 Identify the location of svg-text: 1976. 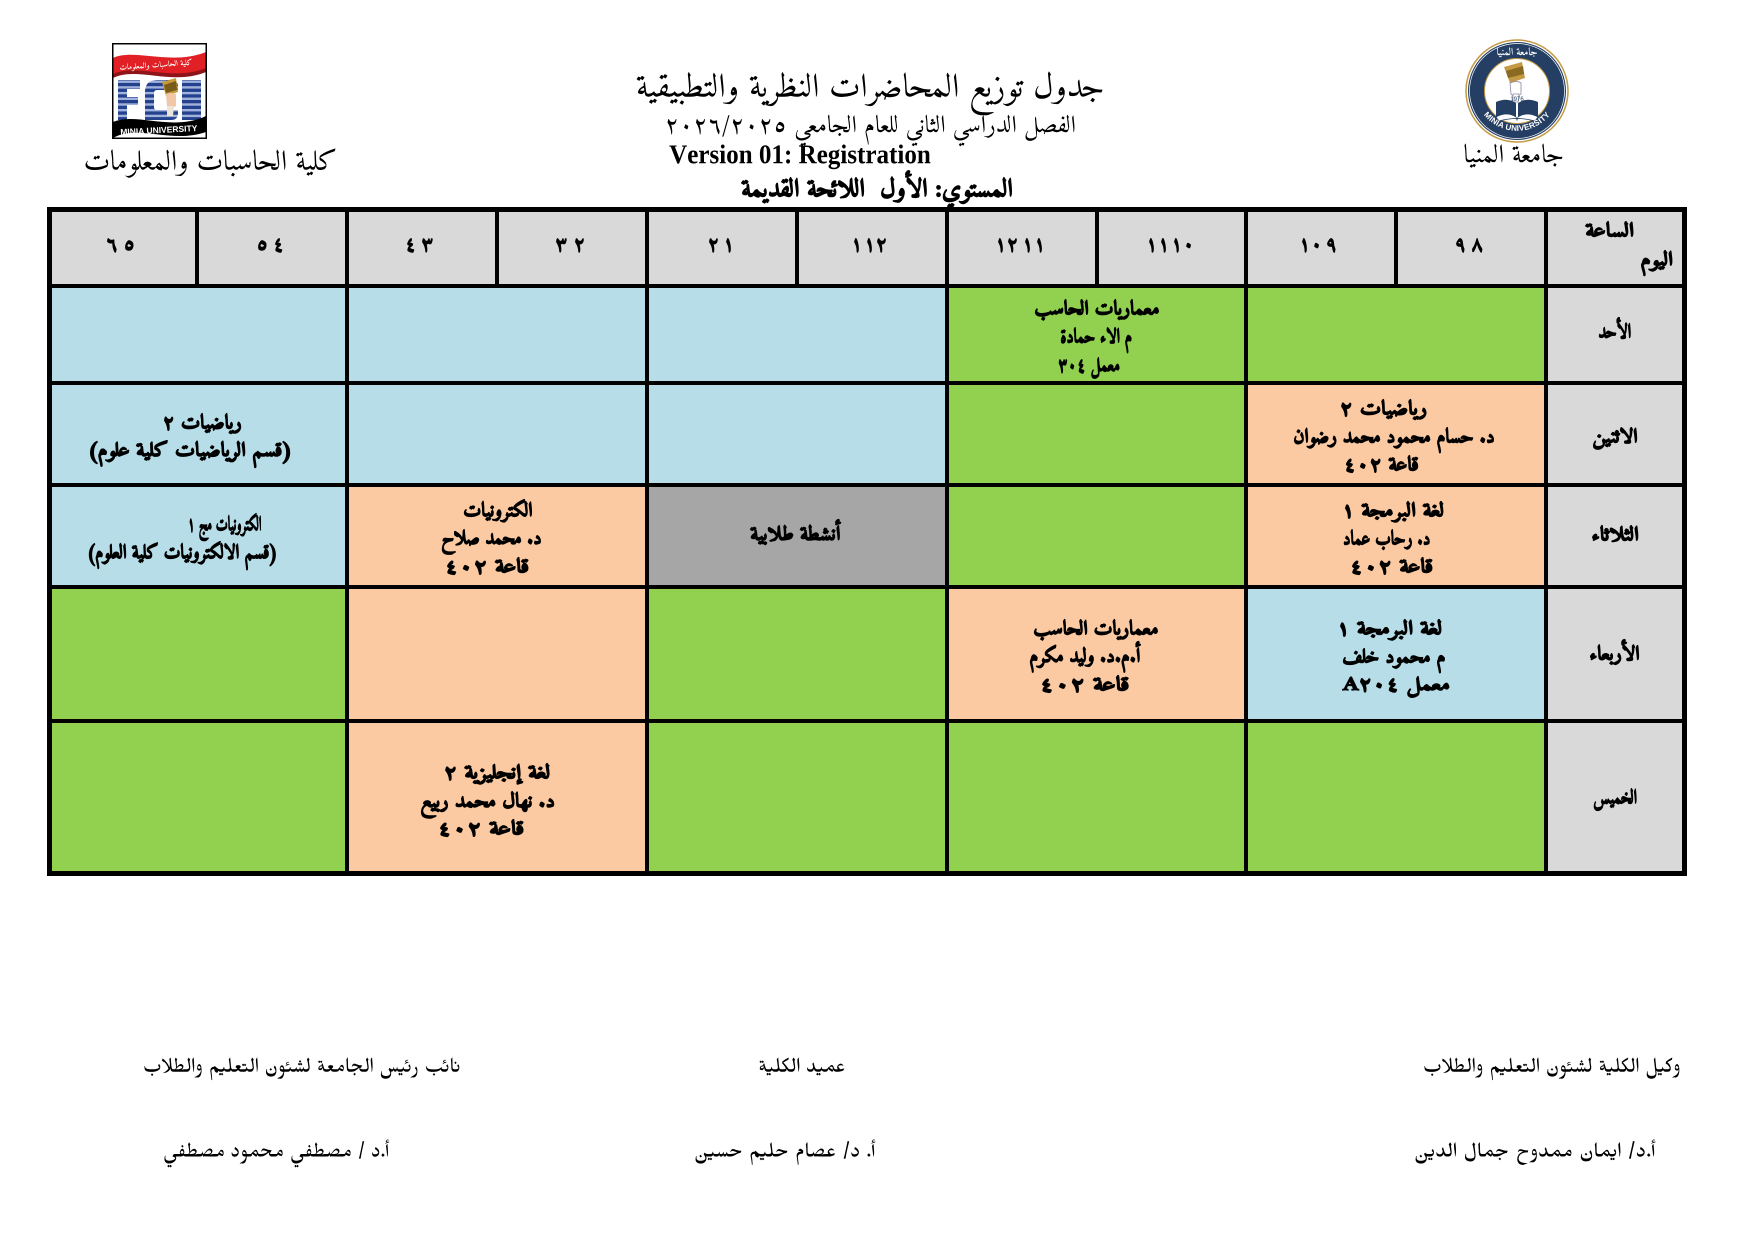
(1517, 100).